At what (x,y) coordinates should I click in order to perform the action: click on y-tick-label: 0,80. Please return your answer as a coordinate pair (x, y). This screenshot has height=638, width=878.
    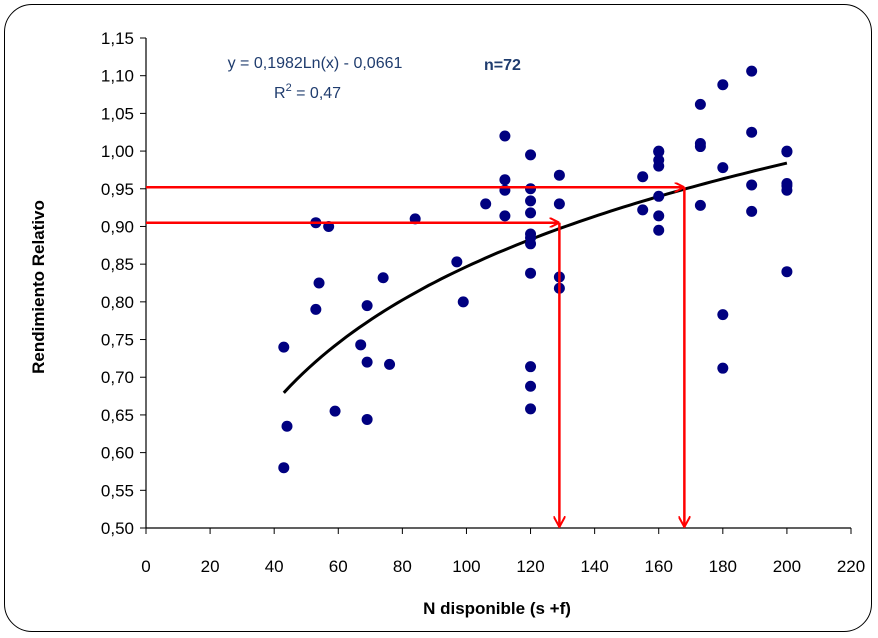
    Looking at the image, I should click on (117, 302).